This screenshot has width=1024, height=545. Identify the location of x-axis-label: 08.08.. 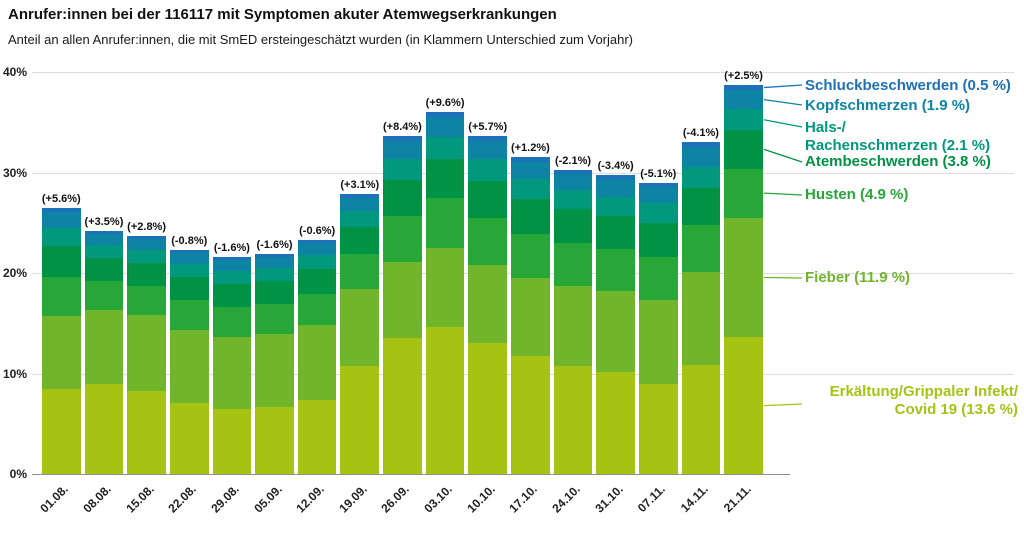
(97, 499).